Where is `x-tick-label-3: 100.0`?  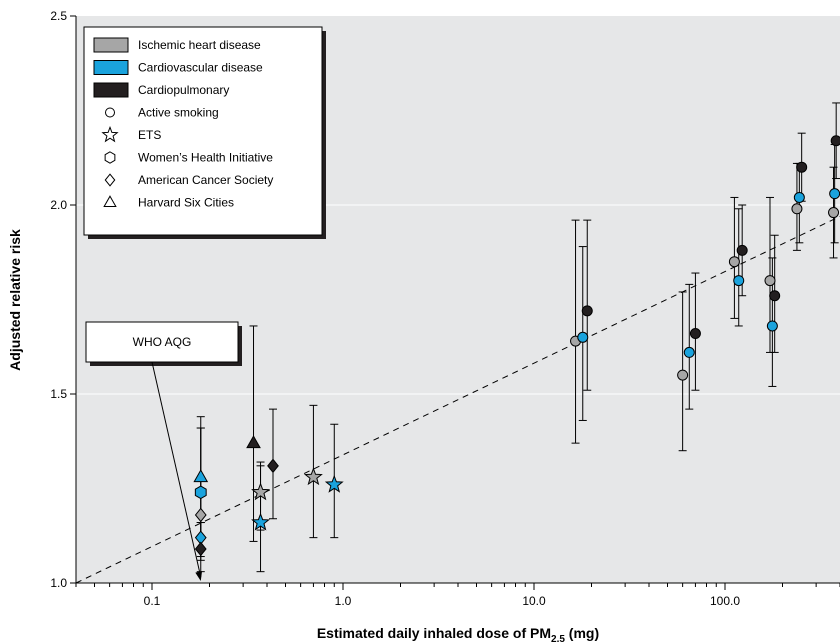 x-tick-label-3: 100.0 is located at coordinates (725, 601).